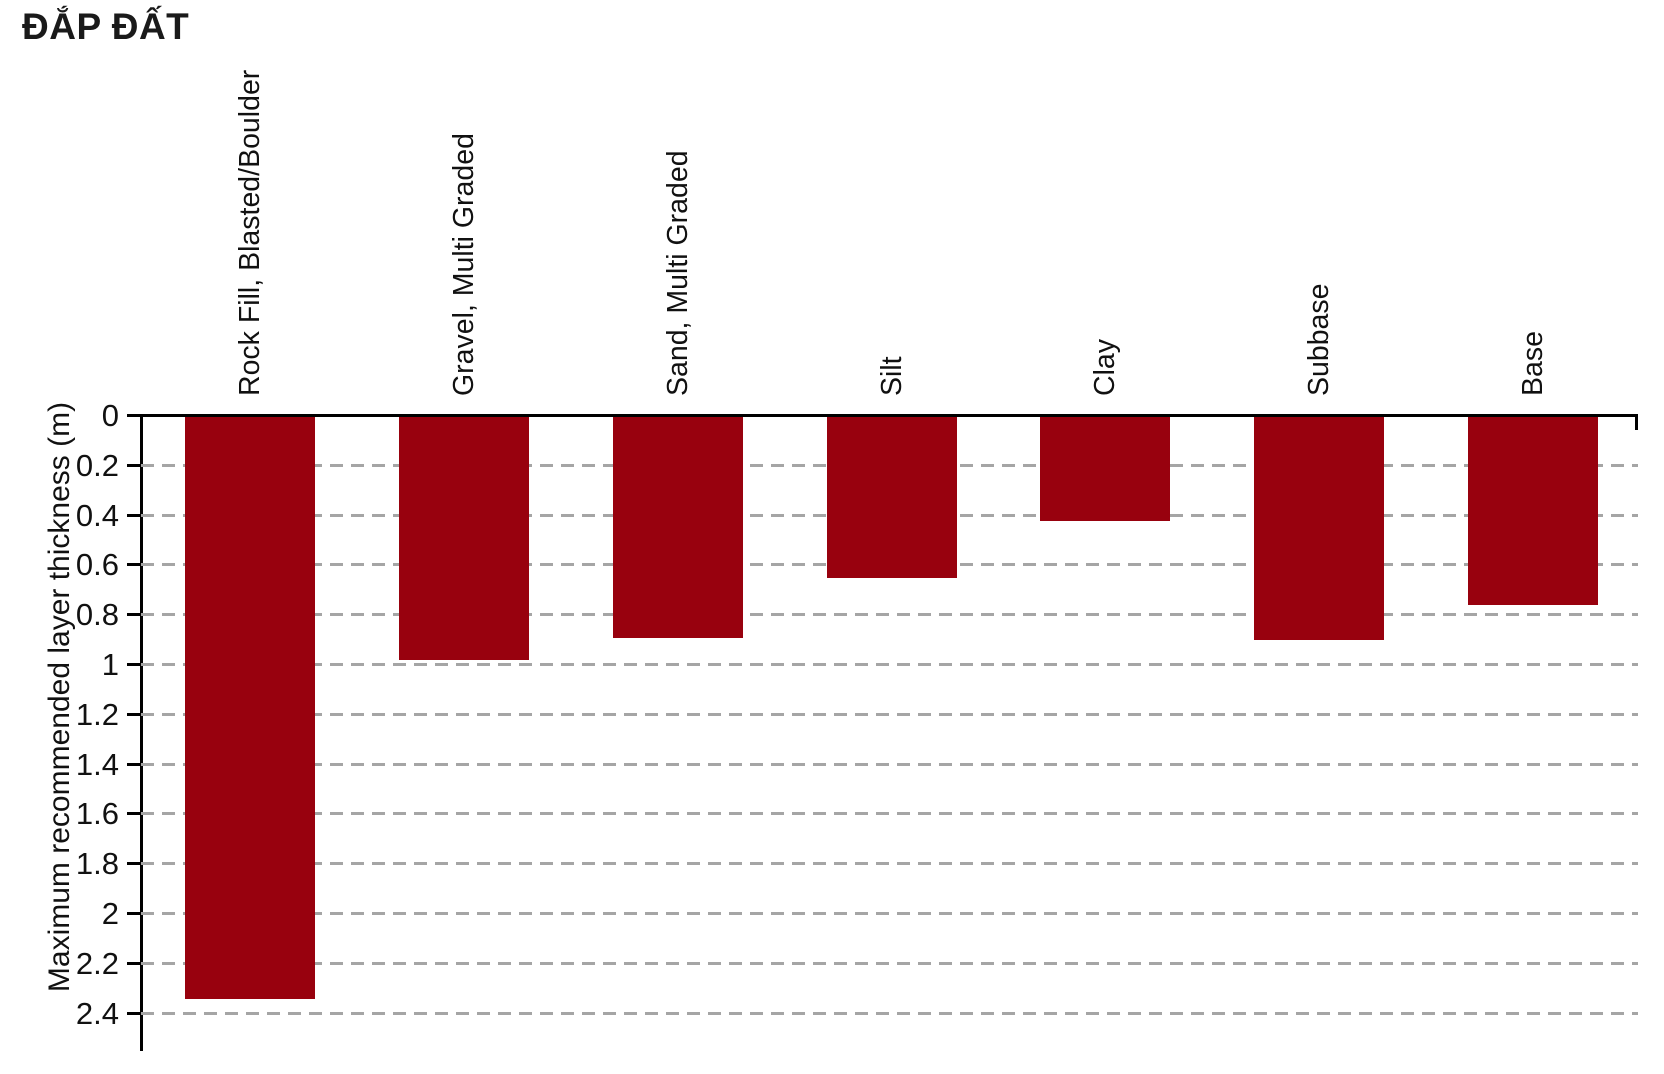 The height and width of the screenshot is (1074, 1664). I want to click on category-label: Gravel, Multi Graded, so click(464, 264).